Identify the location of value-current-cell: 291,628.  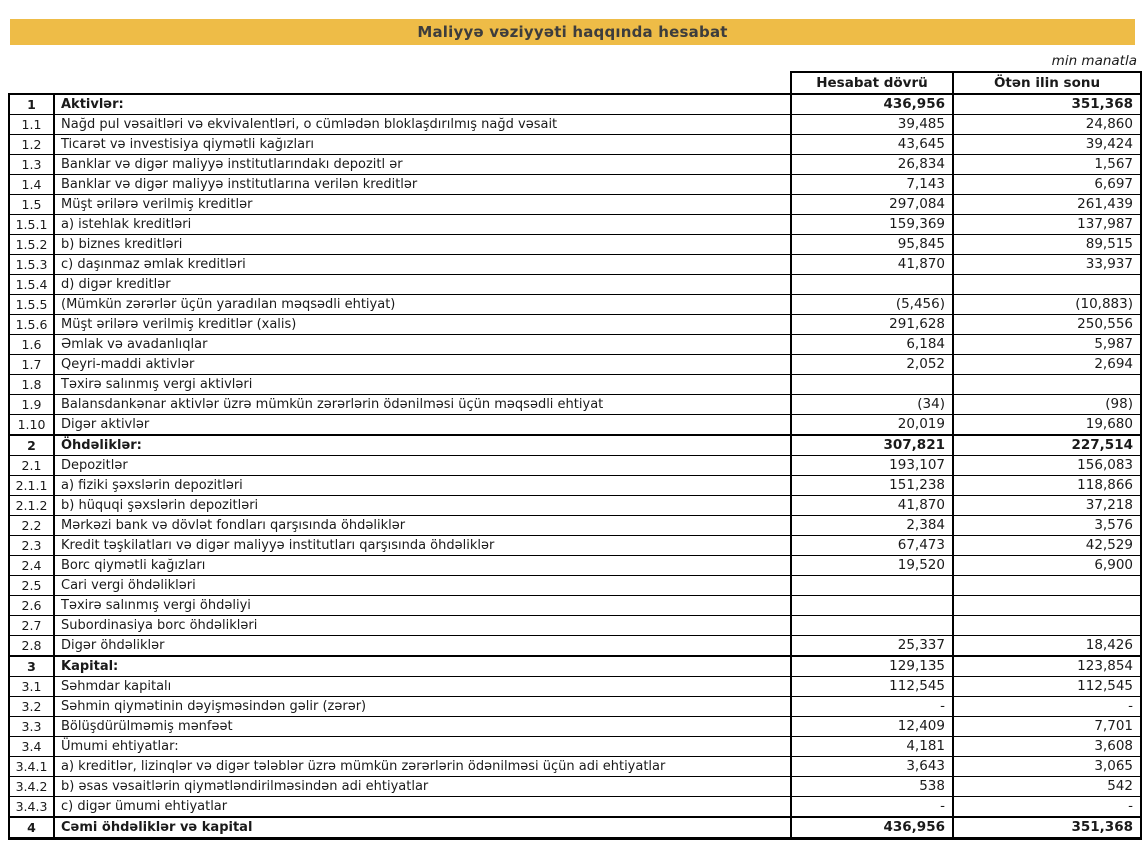
(872, 324).